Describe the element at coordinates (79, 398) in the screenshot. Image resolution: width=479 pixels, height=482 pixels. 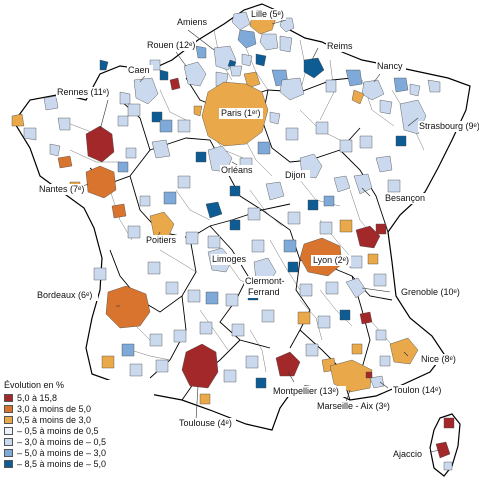
I see `legend-item: 5,0 à 15,8` at that location.